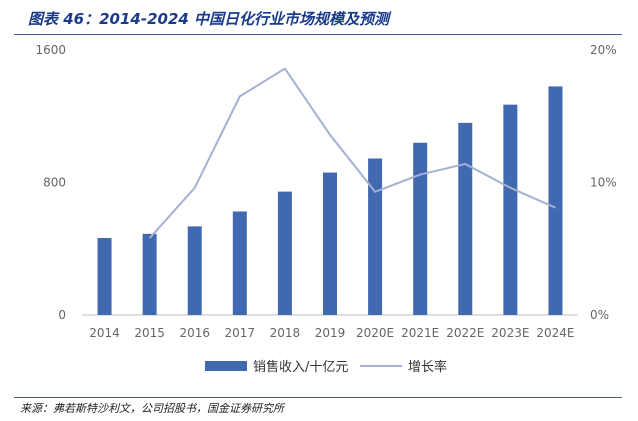 The height and width of the screenshot is (421, 638). I want to click on x-tick-2024E: 2024E, so click(555, 333).